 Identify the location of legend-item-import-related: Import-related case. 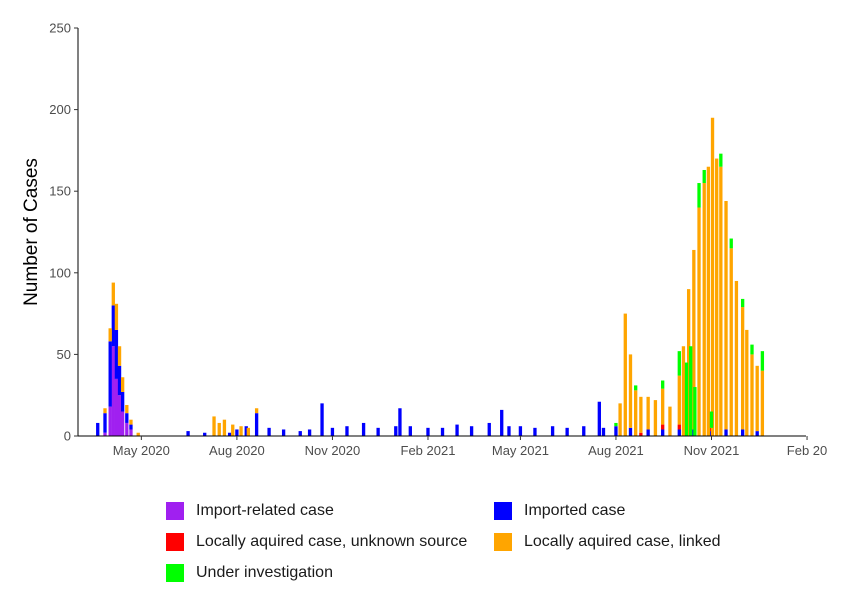
(250, 511).